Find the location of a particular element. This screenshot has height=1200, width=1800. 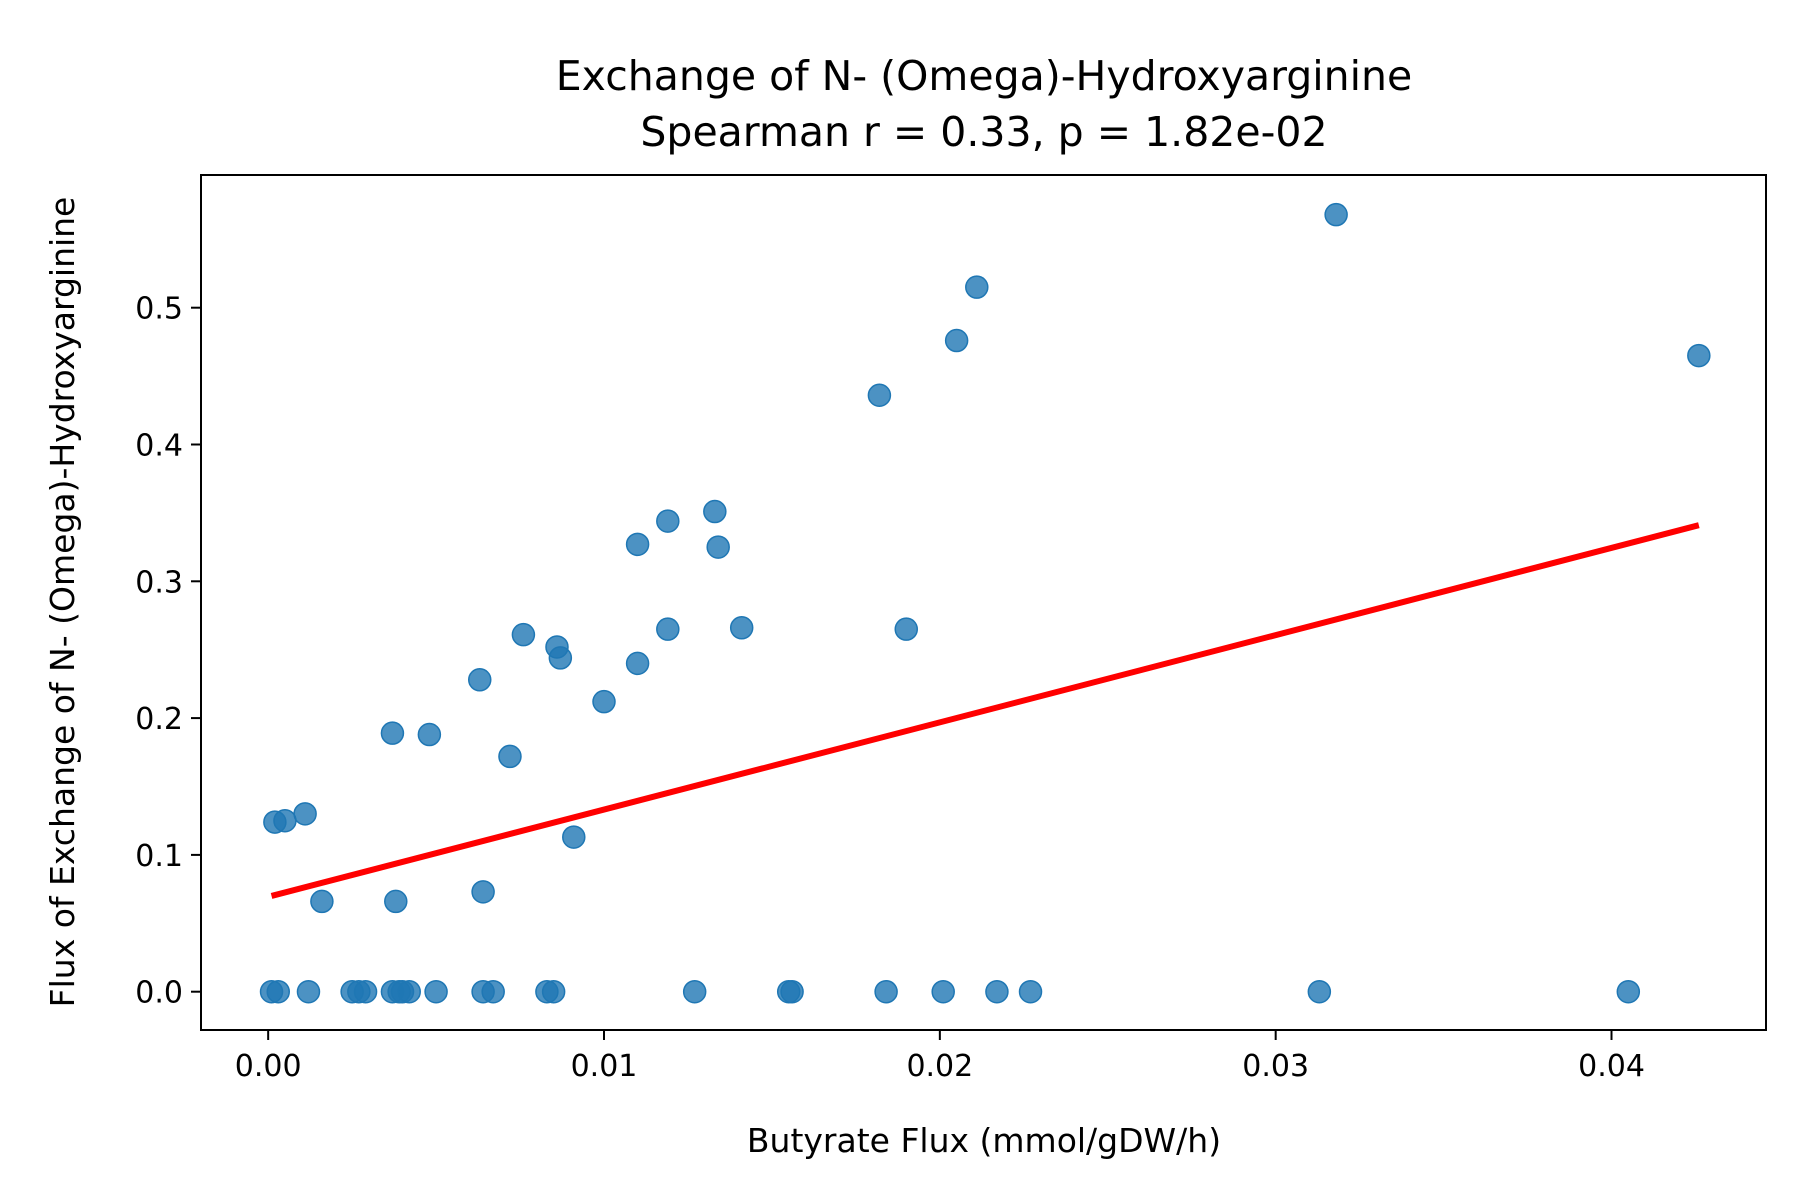

x-tick-label: 0.03 is located at coordinates (1275, 1066).